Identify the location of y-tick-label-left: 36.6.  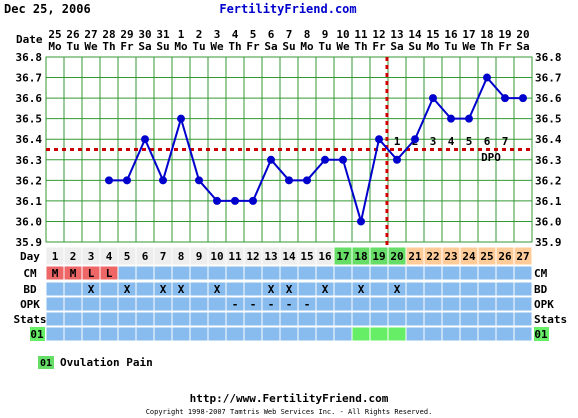
(29, 98).